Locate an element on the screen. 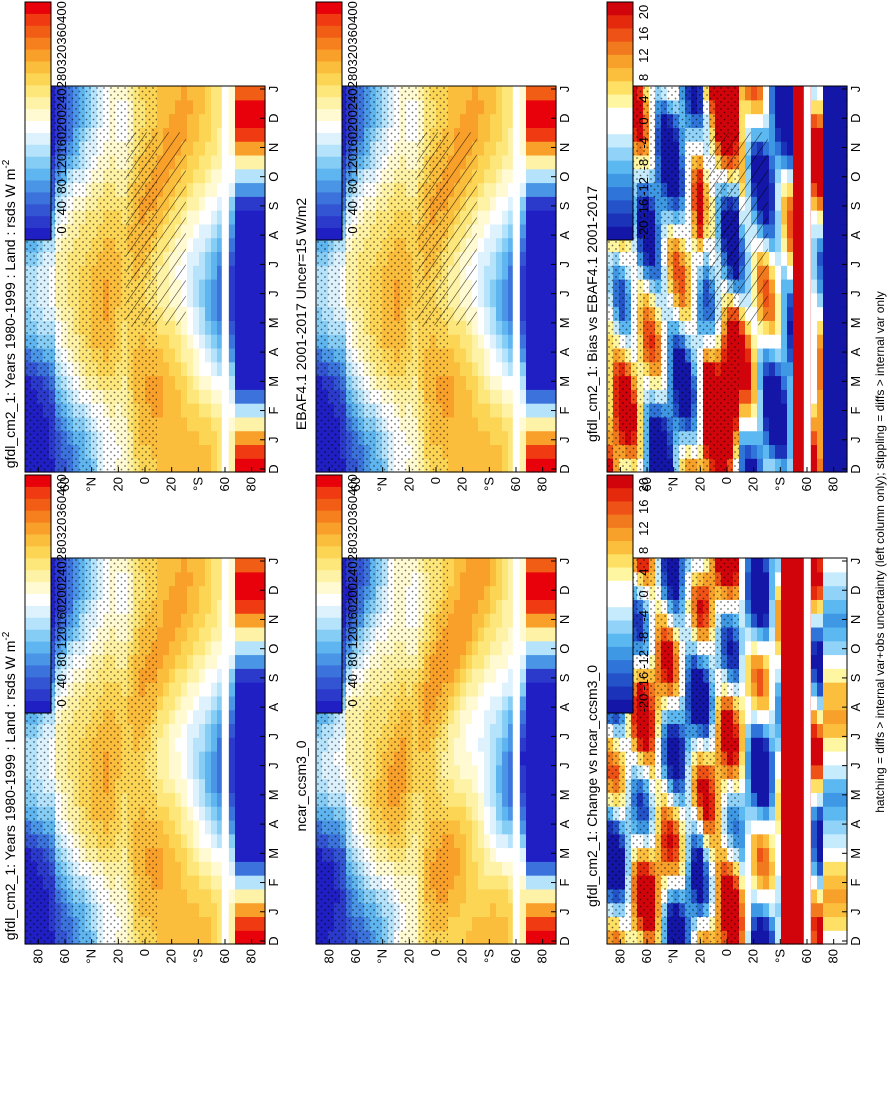 This screenshot has width=895, height=1102. colorbar-tick-label: 280 is located at coordinates (61, 78).